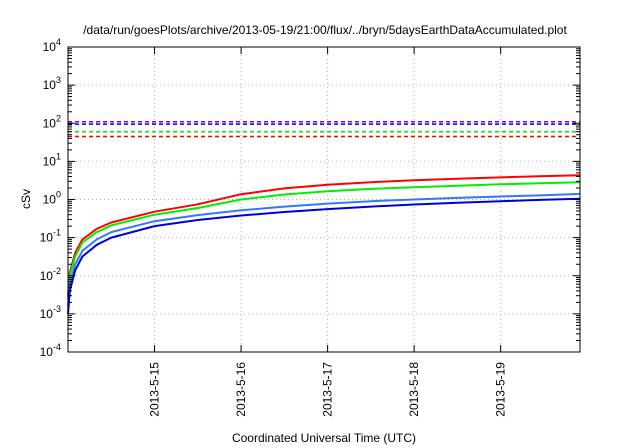 The height and width of the screenshot is (448, 640). What do you see at coordinates (52, 159) in the screenshot?
I see `y-tick-label: 10¹` at bounding box center [52, 159].